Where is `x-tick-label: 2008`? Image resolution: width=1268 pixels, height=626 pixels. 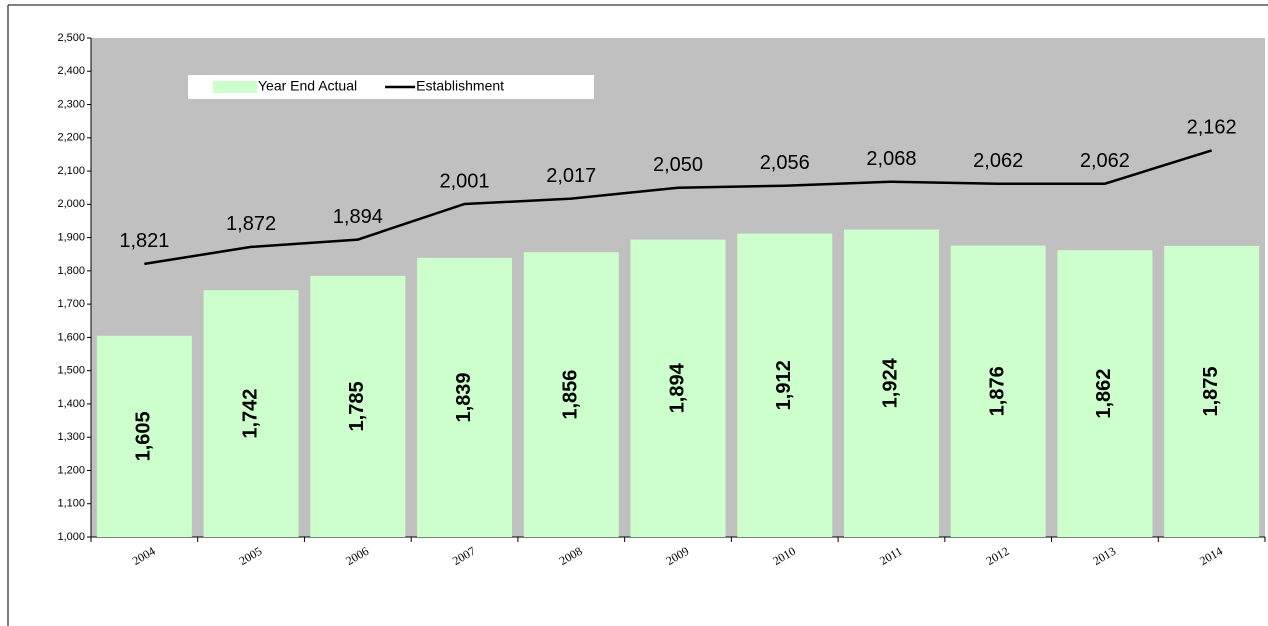
x-tick-label: 2008 is located at coordinates (571, 556).